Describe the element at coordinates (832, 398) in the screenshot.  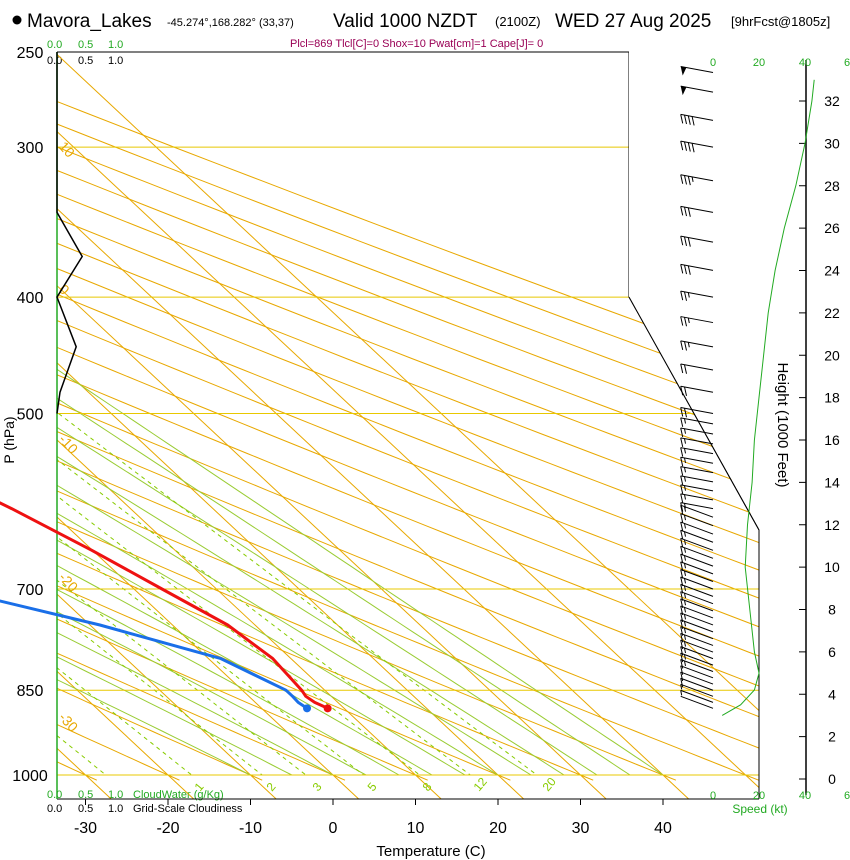
I see `height-tick-label: 18` at that location.